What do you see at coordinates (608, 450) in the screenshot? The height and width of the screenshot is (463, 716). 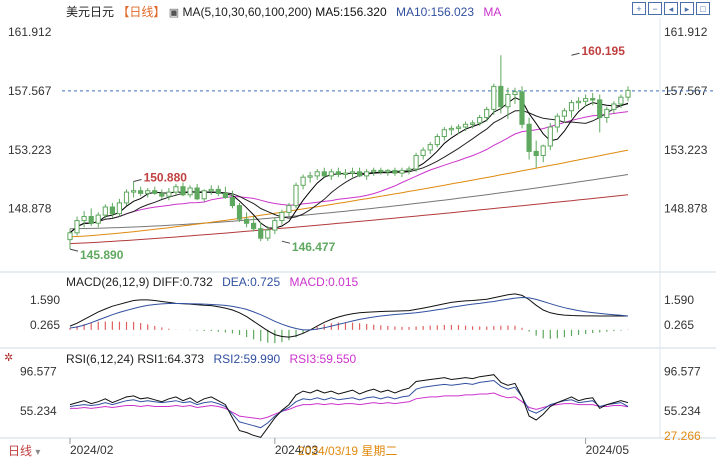 I see `x-tick-label: 2024/05` at bounding box center [608, 450].